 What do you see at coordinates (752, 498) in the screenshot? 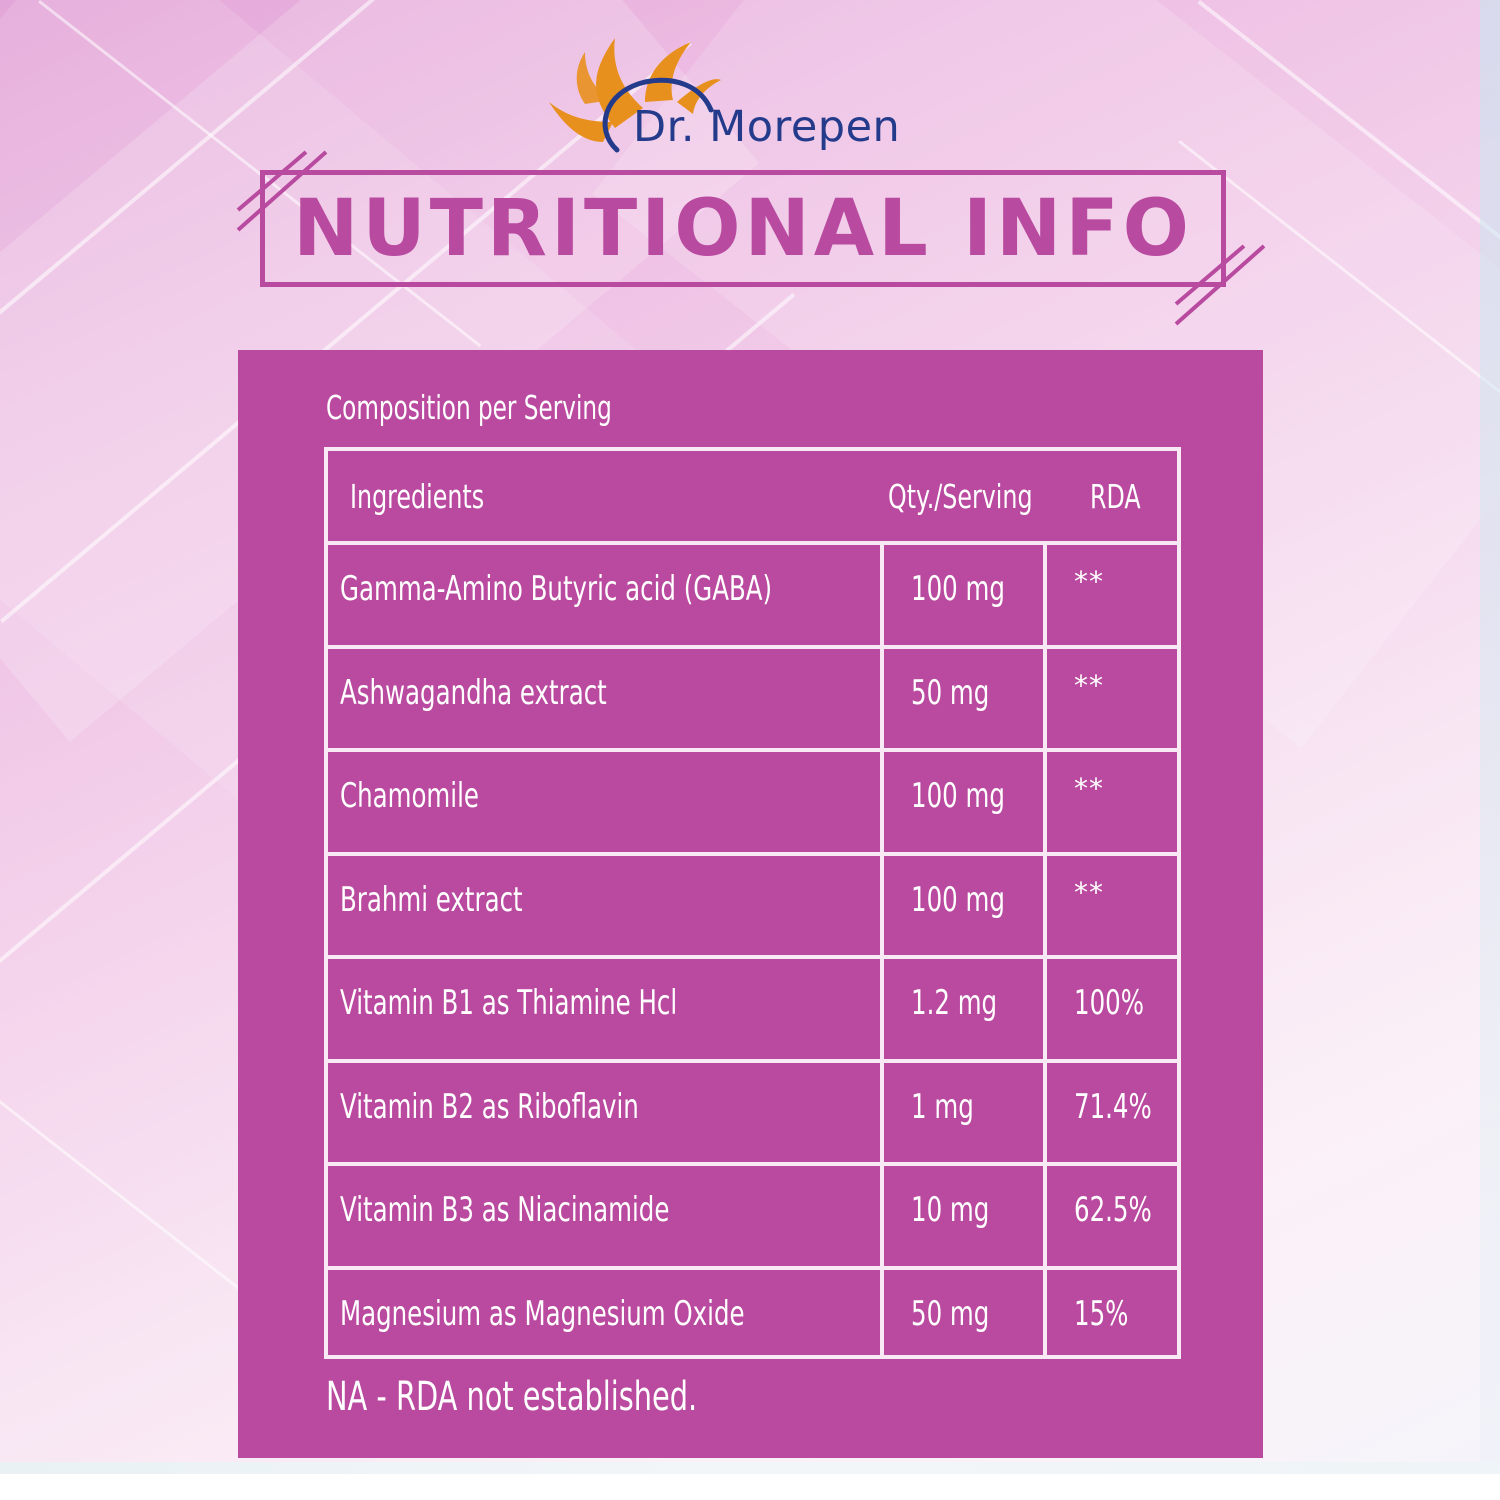
I see `table-header: Ingredients Qty./Serving RDA` at bounding box center [752, 498].